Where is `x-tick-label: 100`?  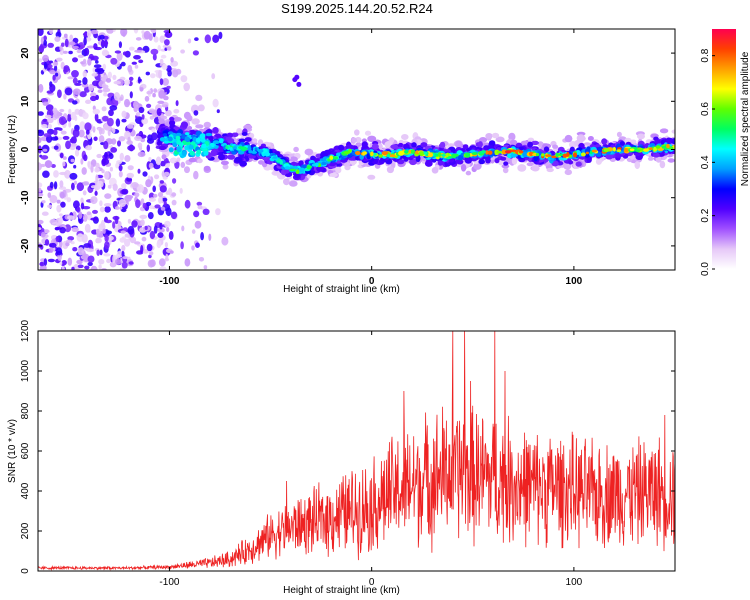
x-tick-label: 100 is located at coordinates (574, 582).